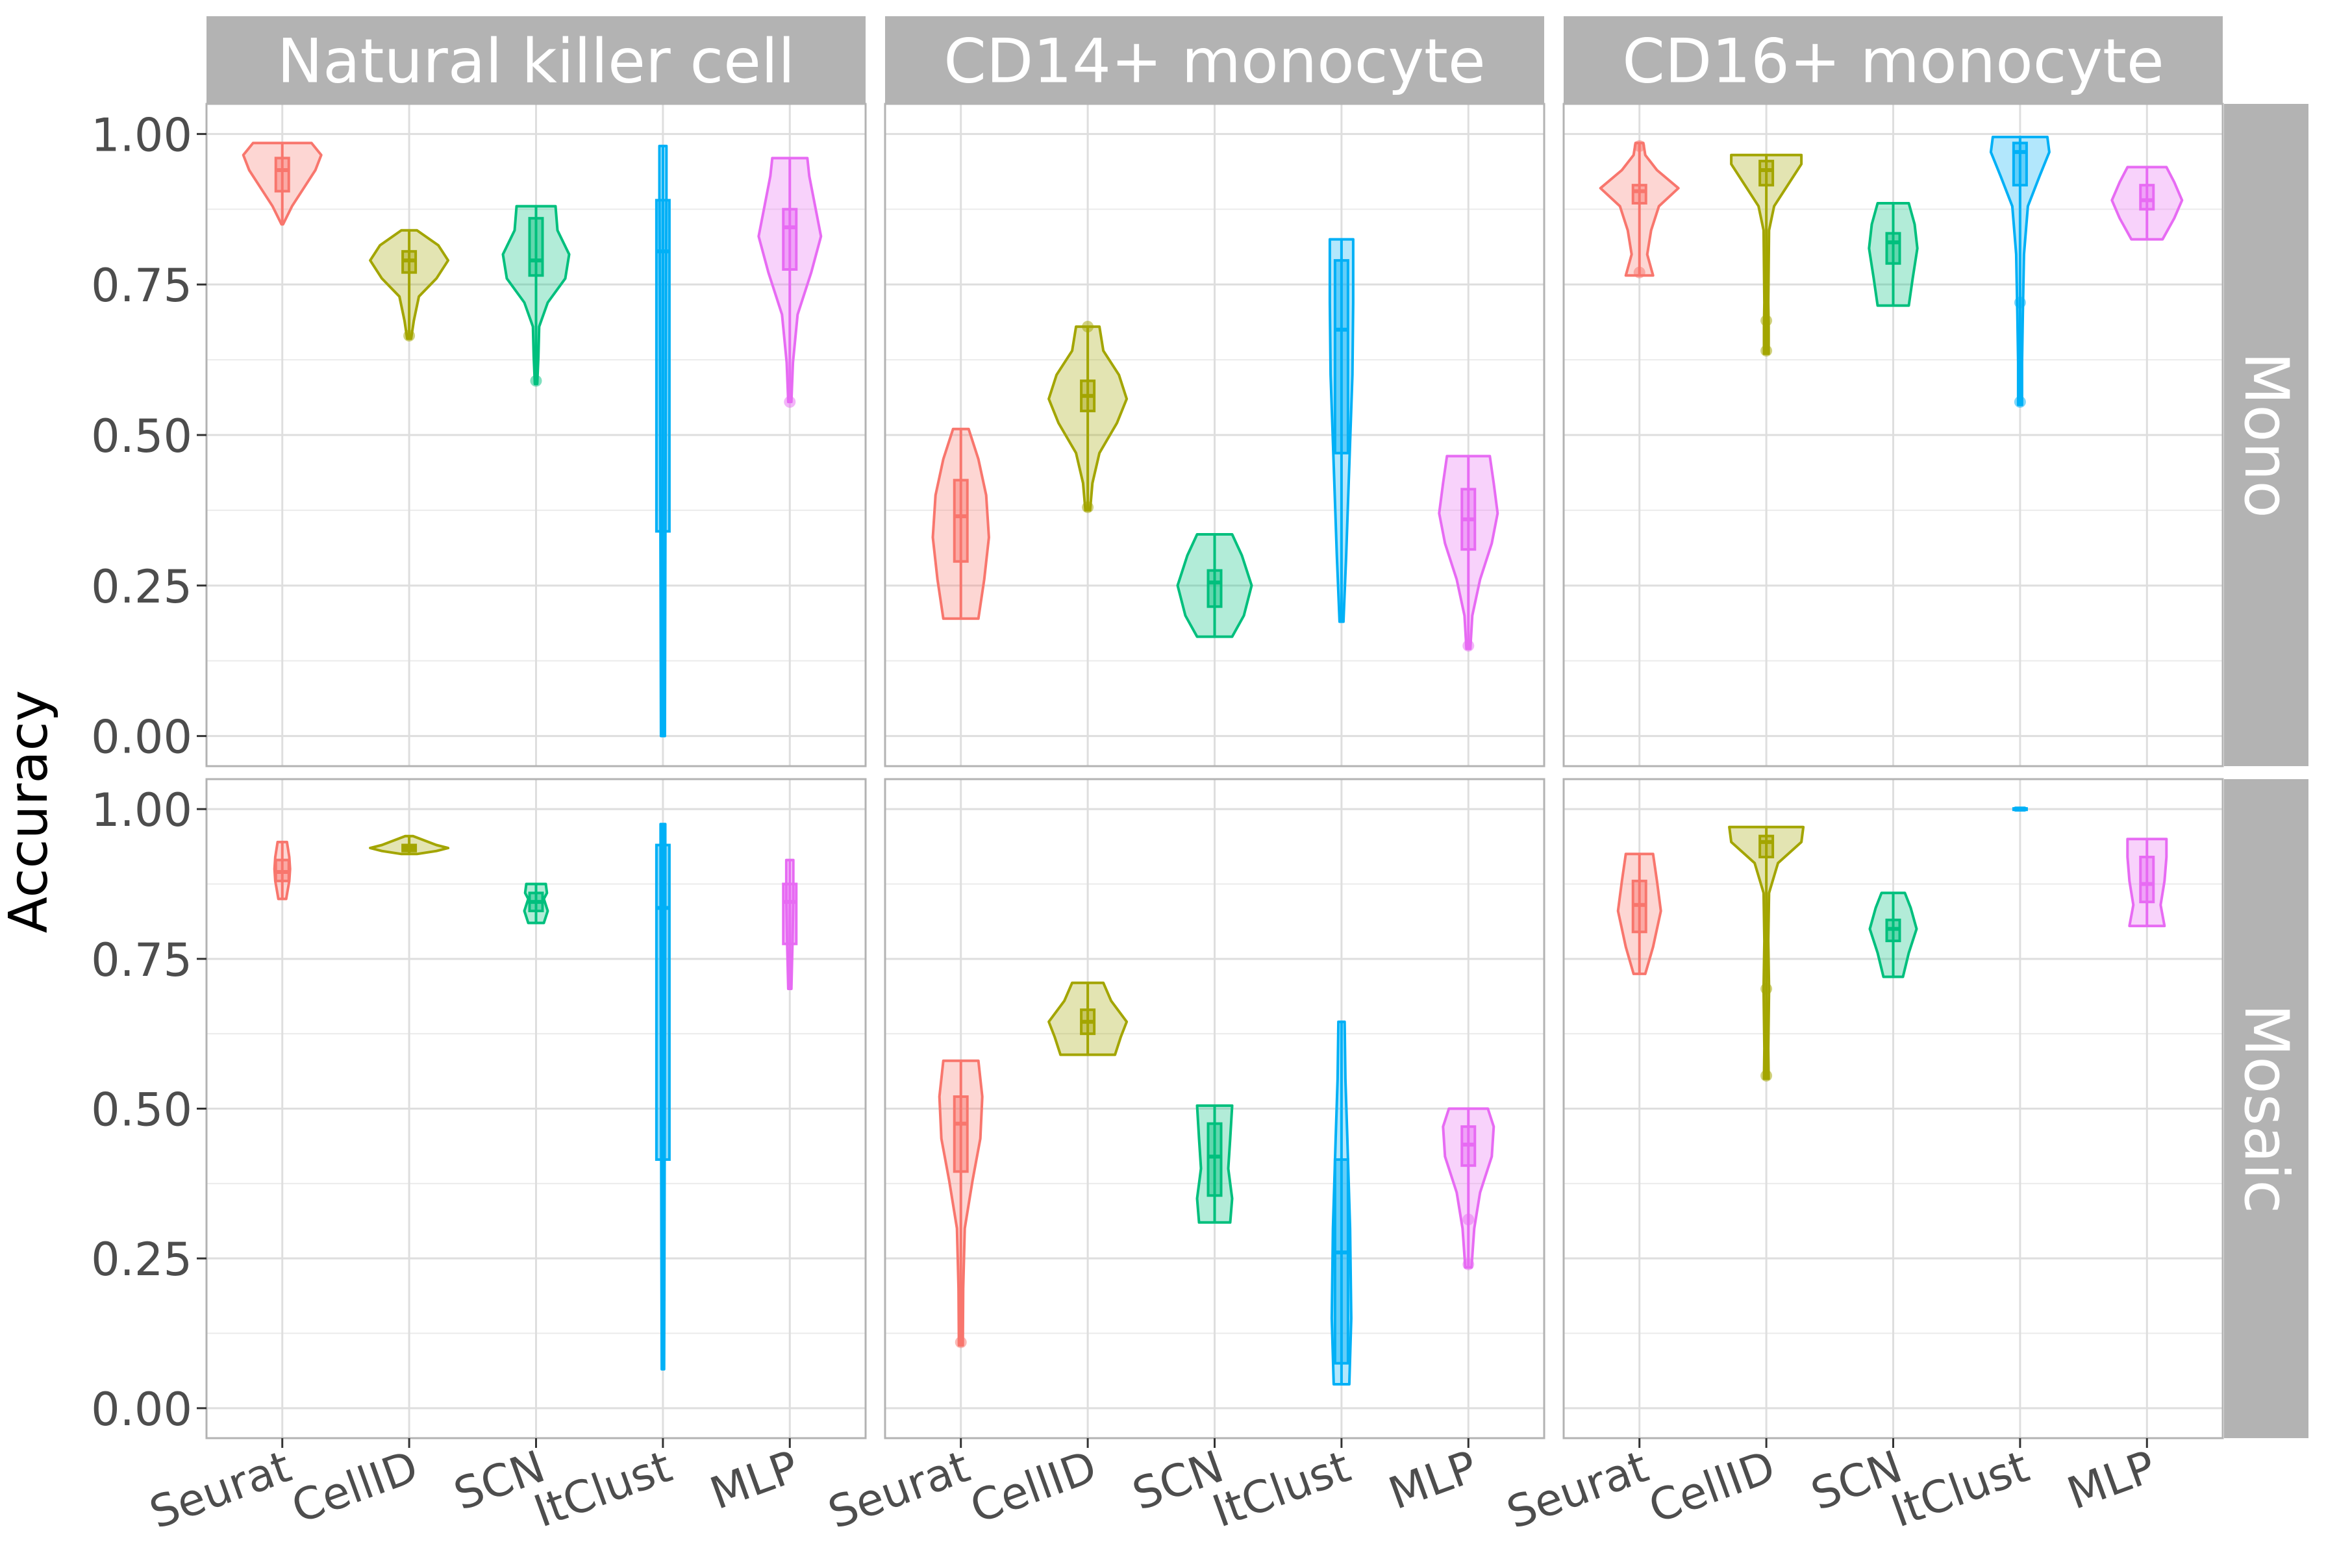  I want to click on y-axis-mono: 0.00 0.25 0.50 0.75 1.00, so click(148, 436).